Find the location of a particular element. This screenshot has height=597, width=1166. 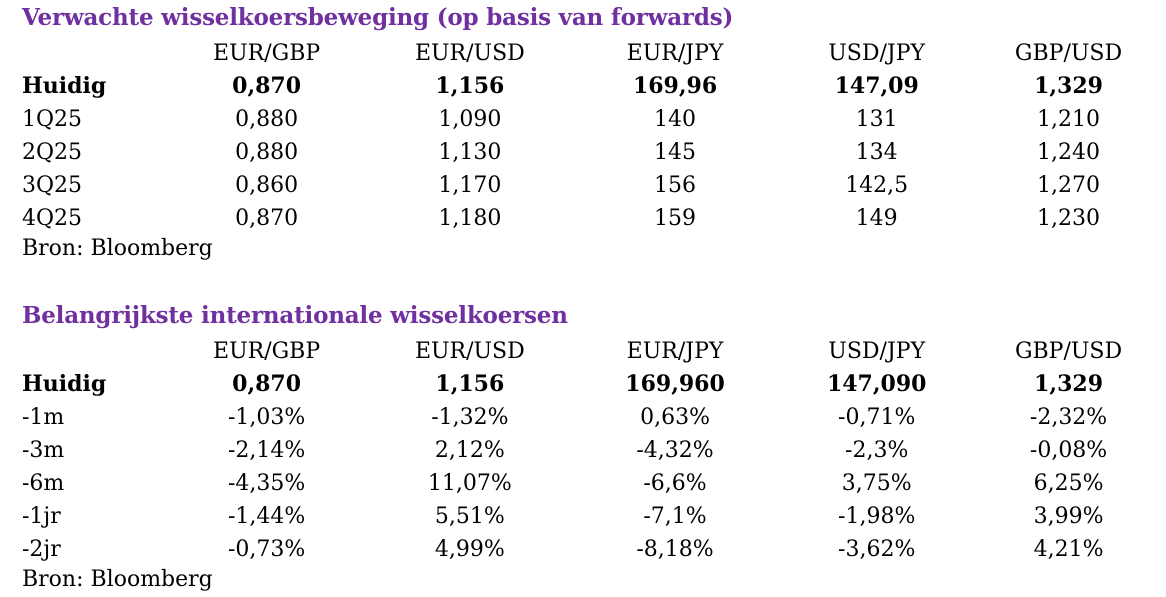

table-cell: -1,32% is located at coordinates (470, 417).